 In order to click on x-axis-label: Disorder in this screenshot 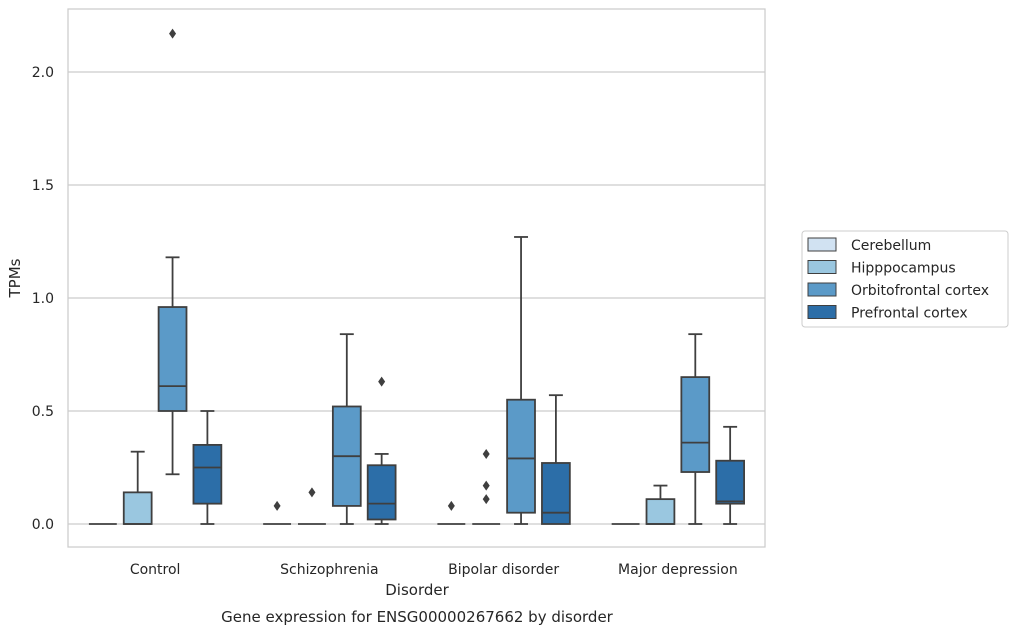, I will do `click(417, 590)`.